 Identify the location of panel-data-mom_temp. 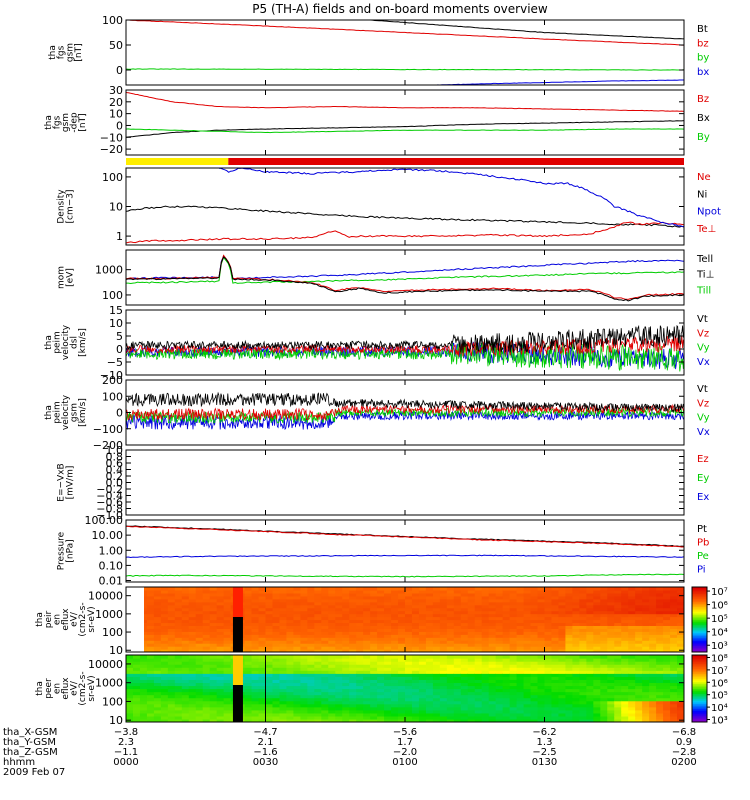
(405, 278).